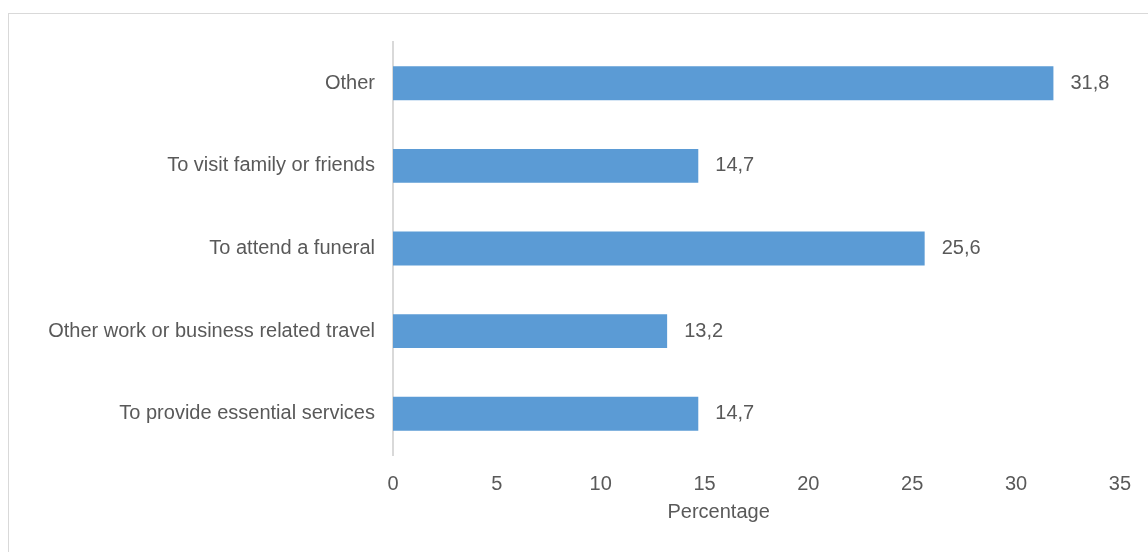  I want to click on y-tick-label: Other, so click(350, 81).